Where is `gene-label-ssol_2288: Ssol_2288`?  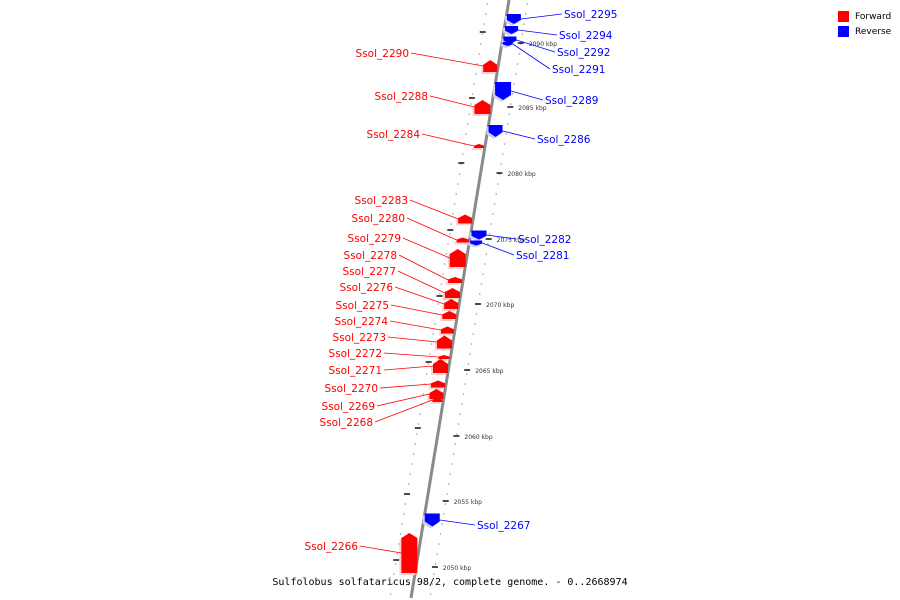 gene-label-ssol_2288: Ssol_2288 is located at coordinates (401, 97).